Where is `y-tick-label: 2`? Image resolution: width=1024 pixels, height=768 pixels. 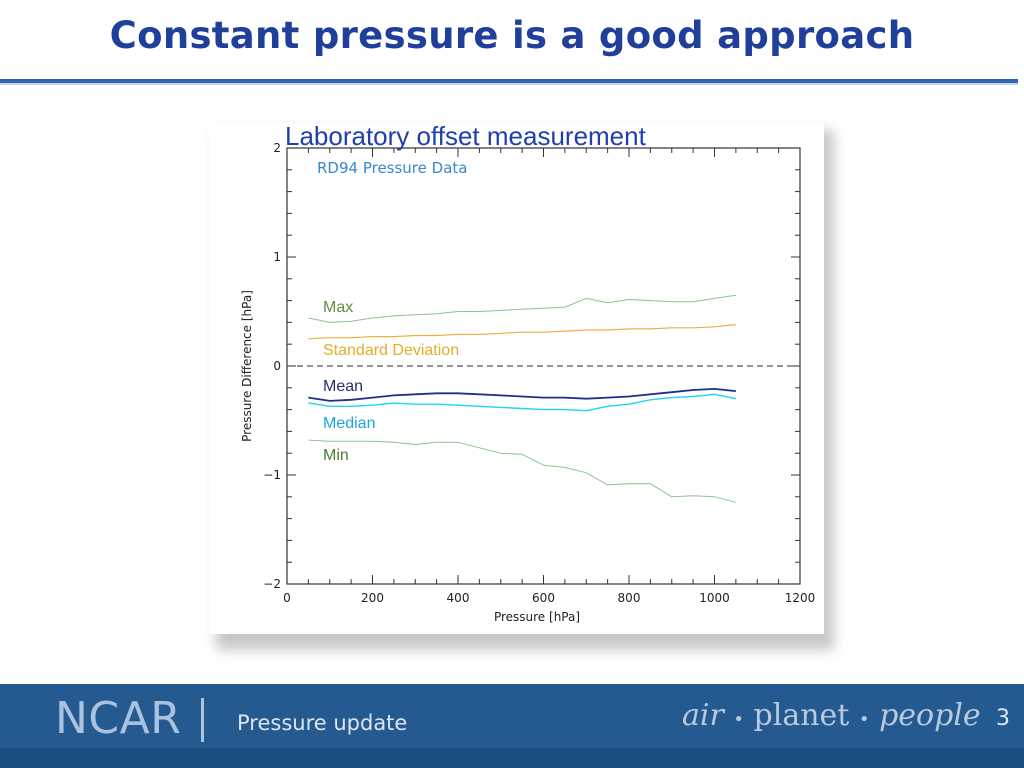 y-tick-label: 2 is located at coordinates (277, 148).